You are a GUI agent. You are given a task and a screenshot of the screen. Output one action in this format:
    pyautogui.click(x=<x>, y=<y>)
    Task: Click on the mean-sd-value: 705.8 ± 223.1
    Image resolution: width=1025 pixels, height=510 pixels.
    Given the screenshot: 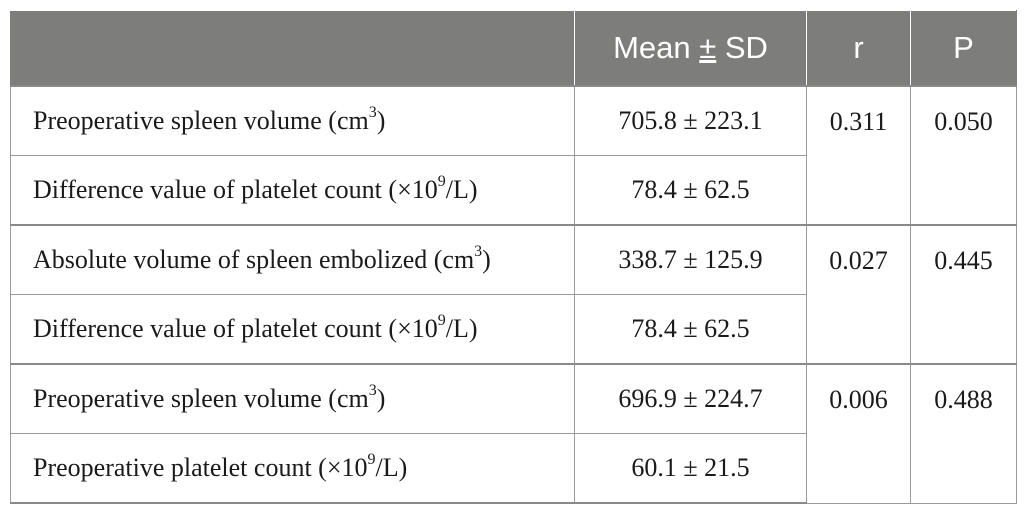 What is the action you would take?
    pyautogui.click(x=690, y=120)
    